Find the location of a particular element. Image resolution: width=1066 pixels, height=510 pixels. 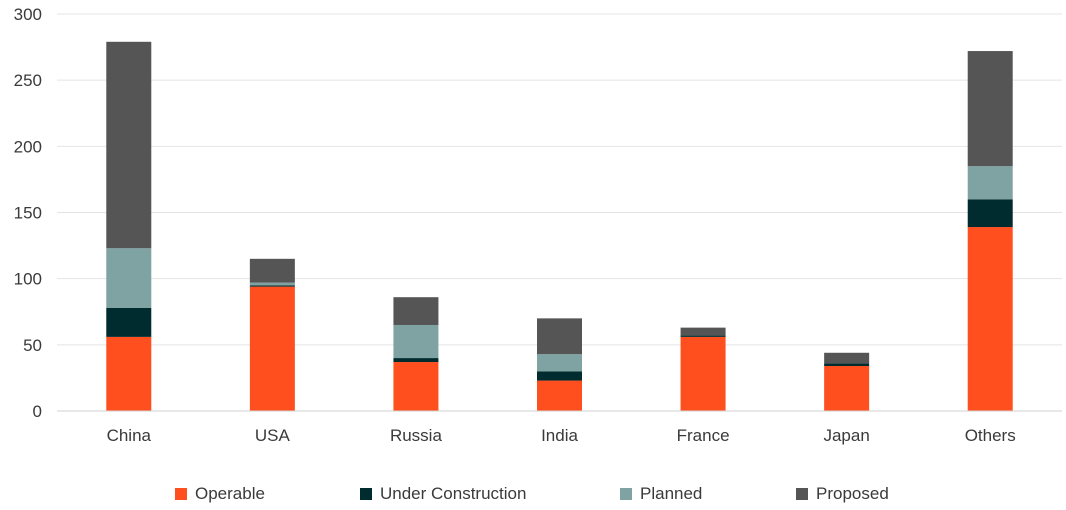

y-tick-label-250: 250 is located at coordinates (28, 80).